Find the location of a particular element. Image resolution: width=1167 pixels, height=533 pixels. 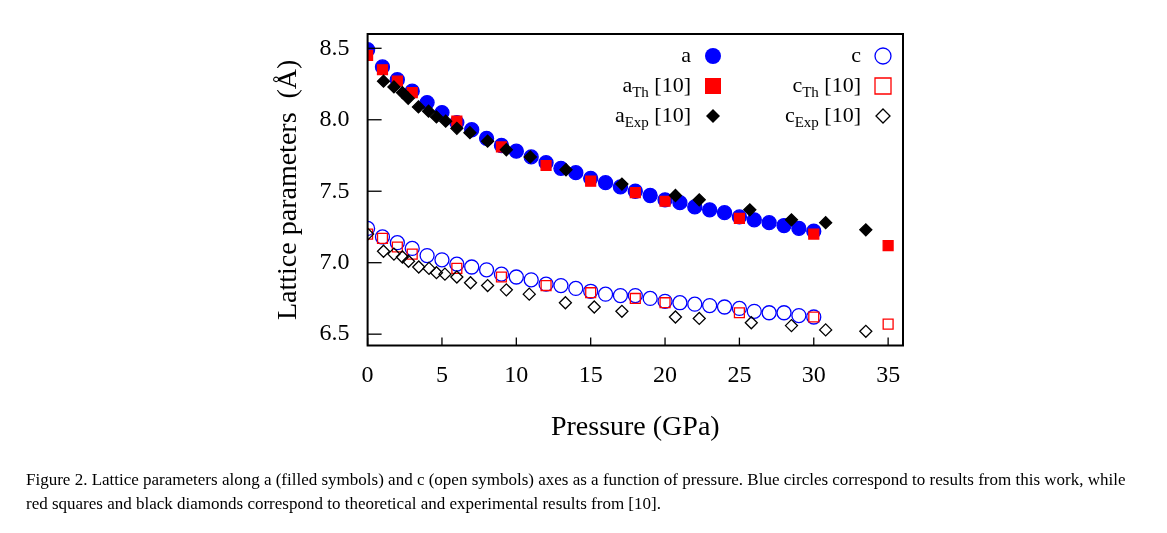

x-tick-label: 0 is located at coordinates (367, 374).